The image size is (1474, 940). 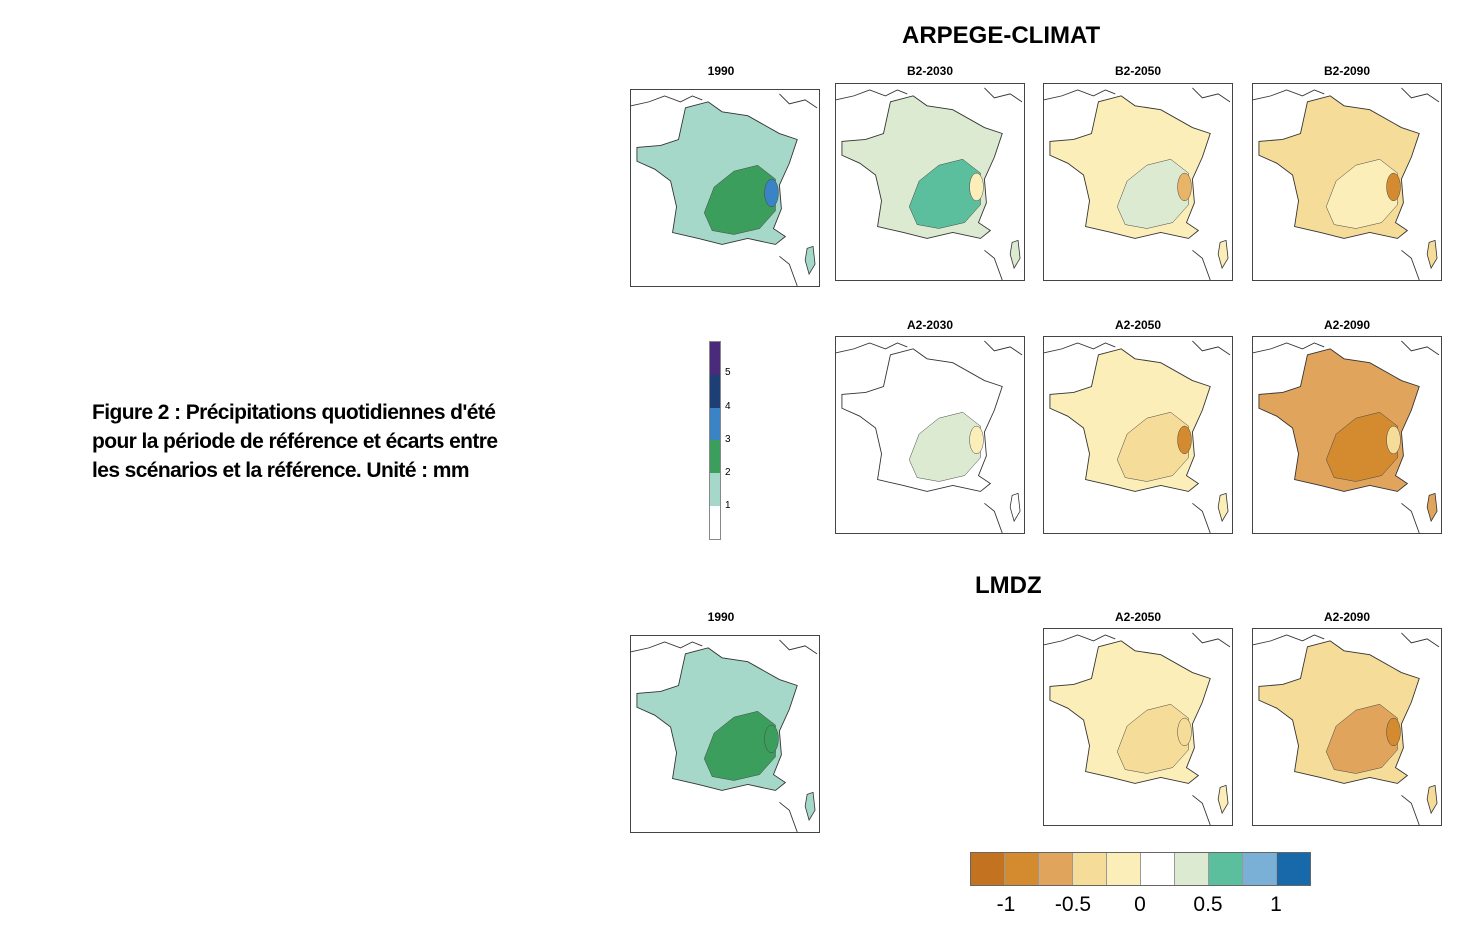 I want to click on map-arpege-b2-2090, so click(x=1347, y=182).